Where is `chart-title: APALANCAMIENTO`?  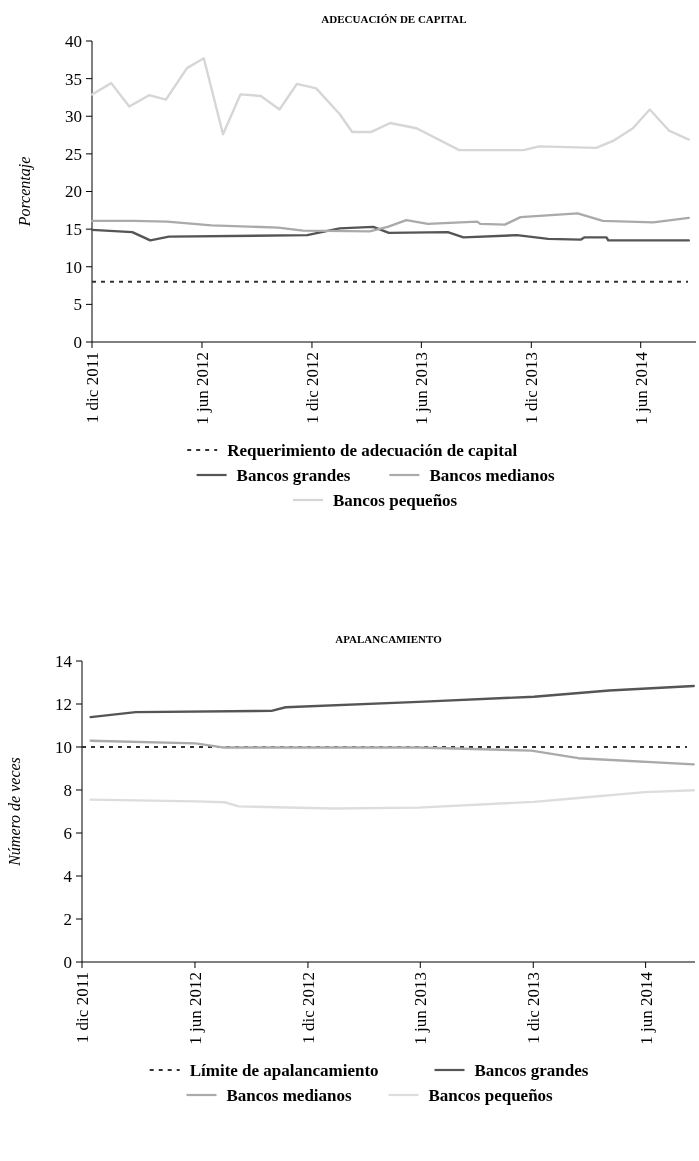
chart-title: APALANCAMIENTO is located at coordinates (389, 639).